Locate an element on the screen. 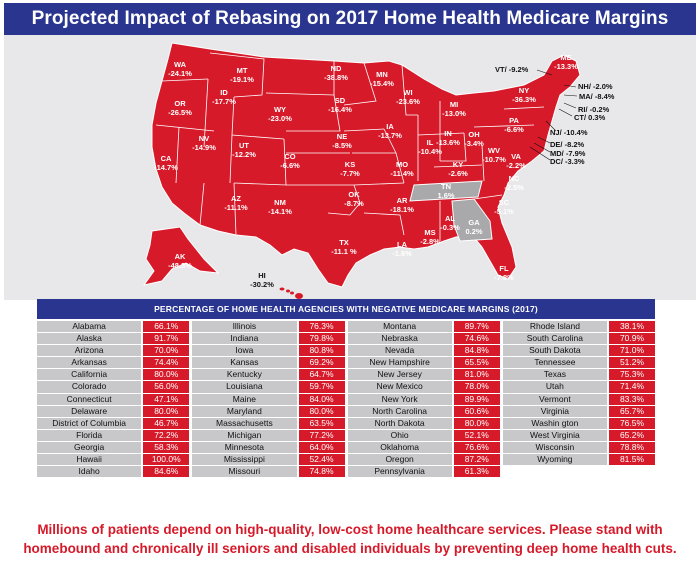  label-pa-value: -6.6% is located at coordinates (514, 129).